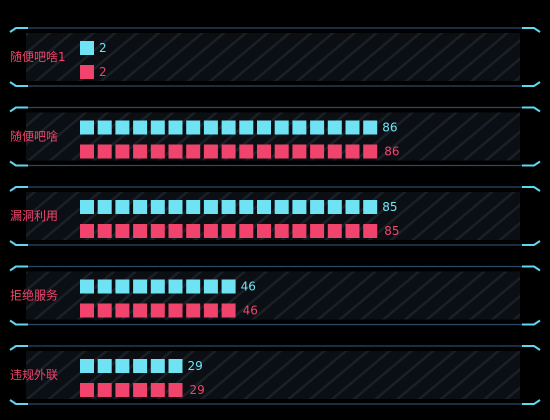 The width and height of the screenshot is (550, 420). I want to click on category-label: 漏洞利用, so click(34, 216).